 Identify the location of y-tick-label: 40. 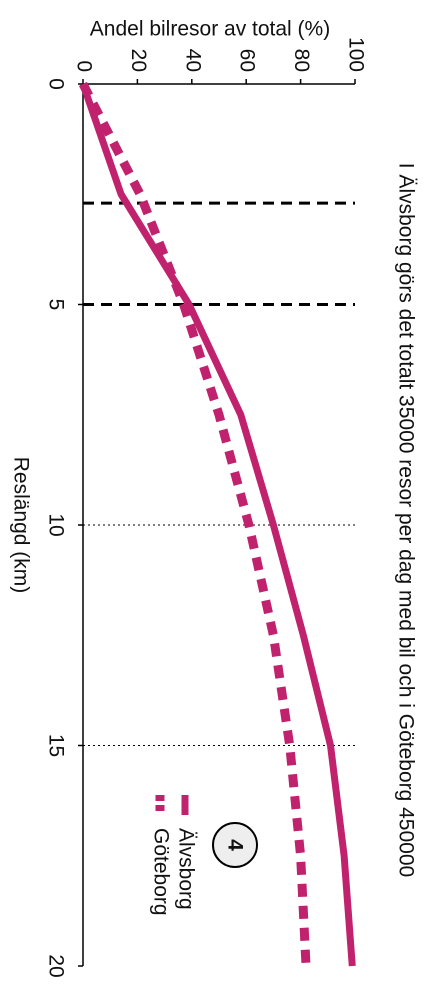
(192, 60).